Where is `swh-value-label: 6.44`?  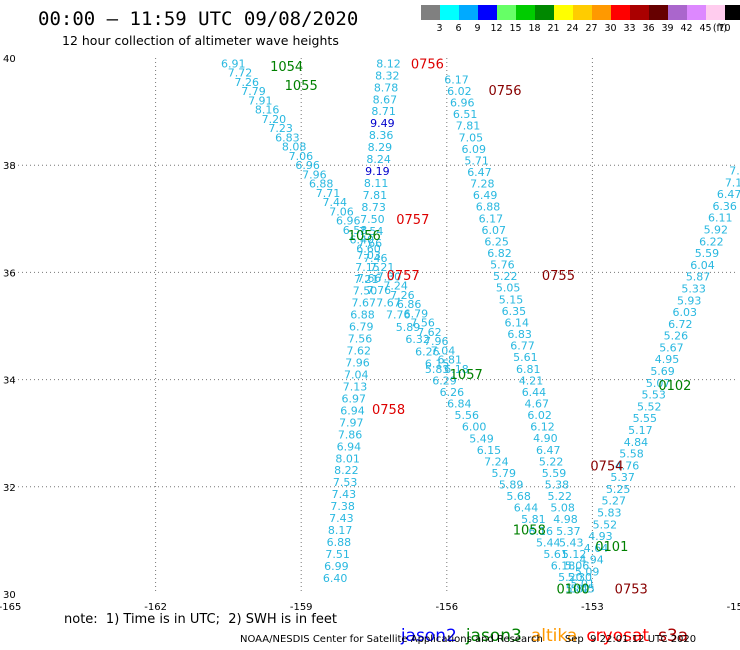 swh-value-label: 6.44 is located at coordinates (526, 508).